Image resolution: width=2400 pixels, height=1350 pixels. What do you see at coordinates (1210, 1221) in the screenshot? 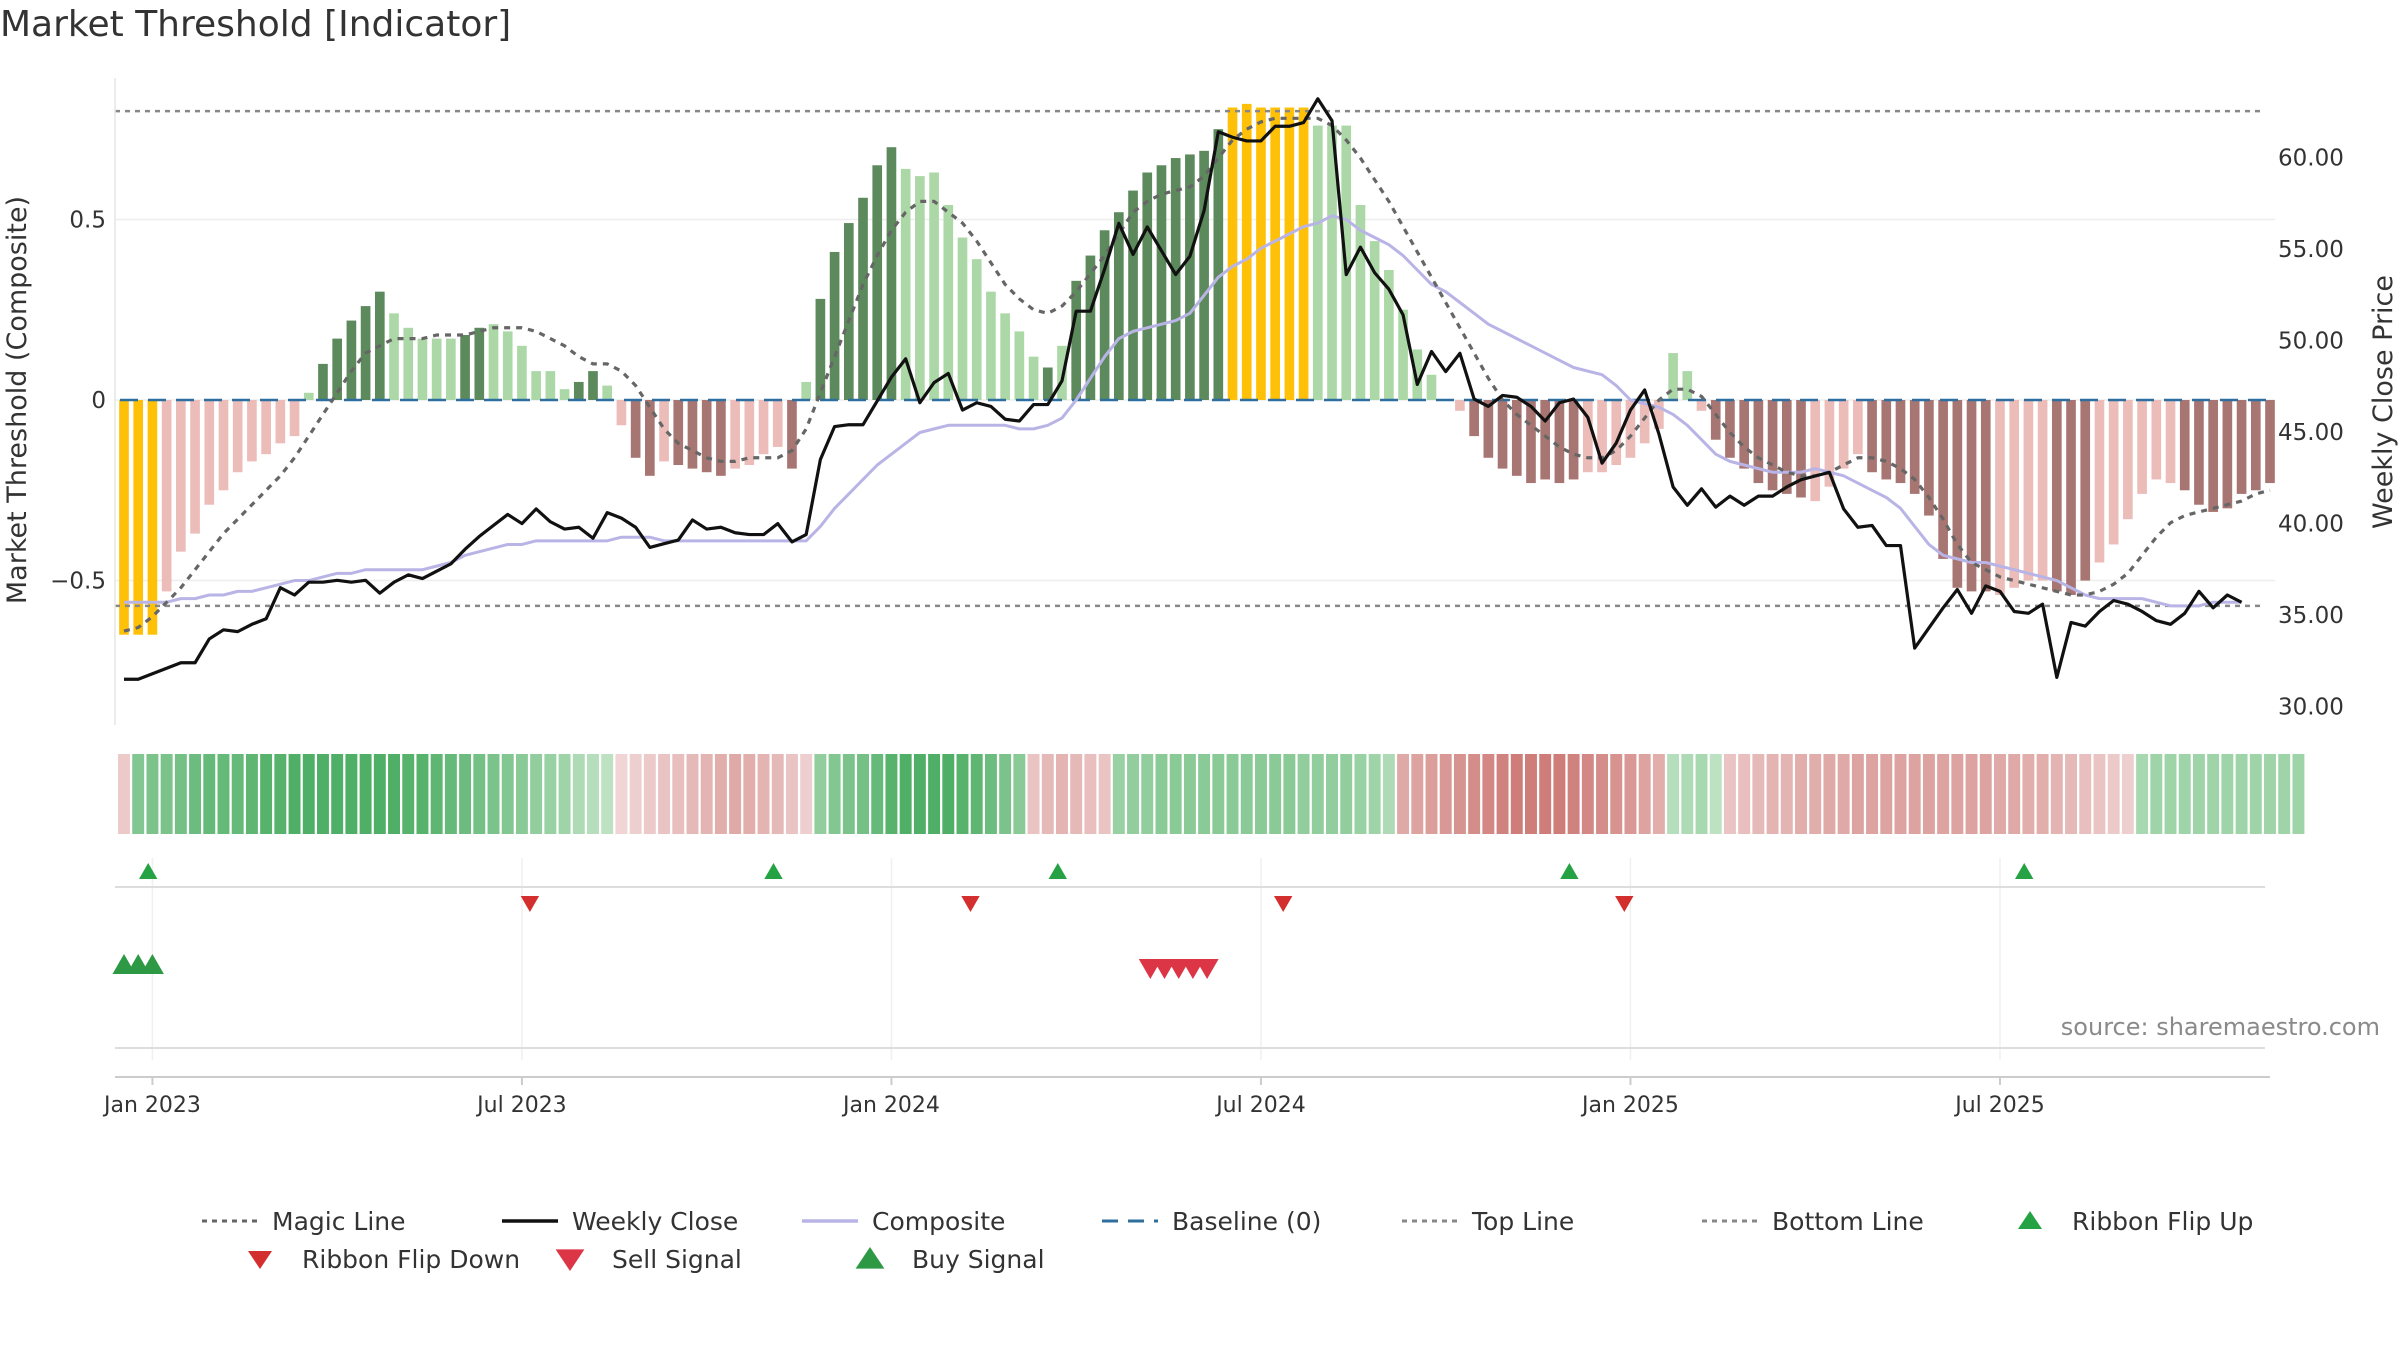
I see `legend-item: Baseline (0)` at bounding box center [1210, 1221].